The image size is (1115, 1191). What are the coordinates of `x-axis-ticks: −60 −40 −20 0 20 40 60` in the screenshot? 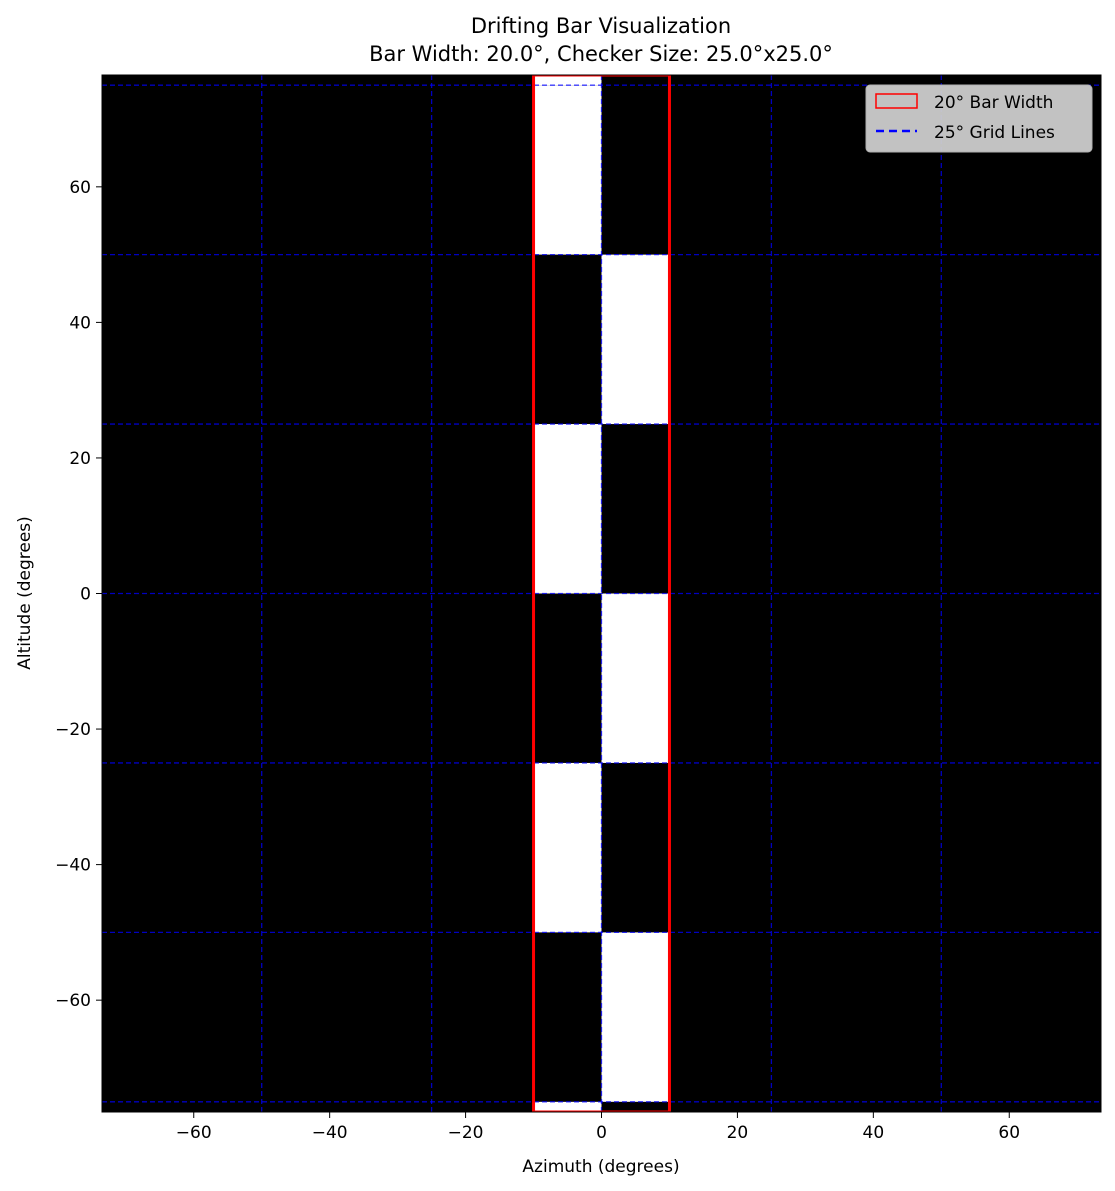 It's located at (598, 1127).